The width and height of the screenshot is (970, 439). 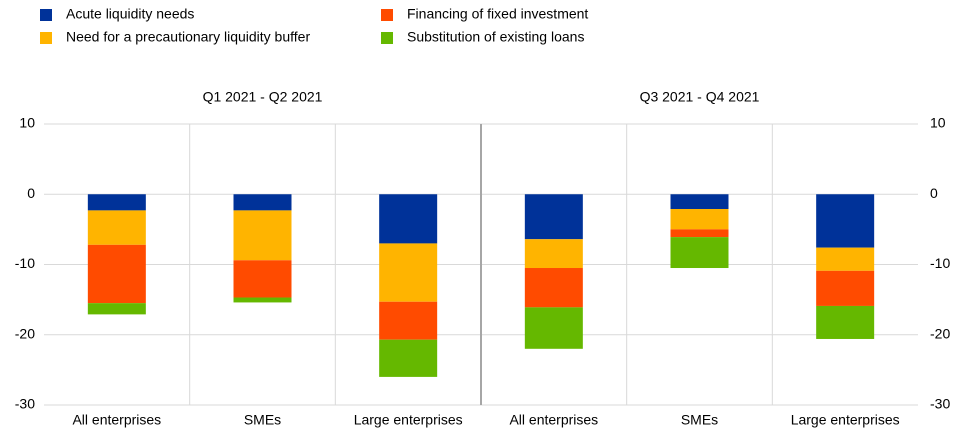 What do you see at coordinates (934, 193) in the screenshot?
I see `y2-tick-label: 0` at bounding box center [934, 193].